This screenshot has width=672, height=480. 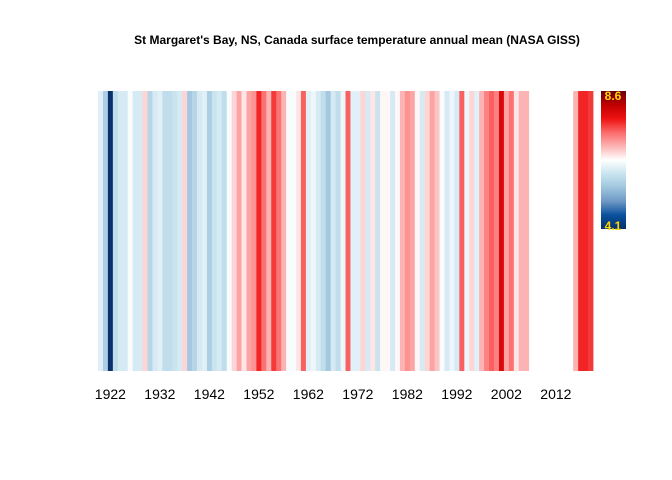 I want to click on color-legend-bar, so click(x=613, y=160).